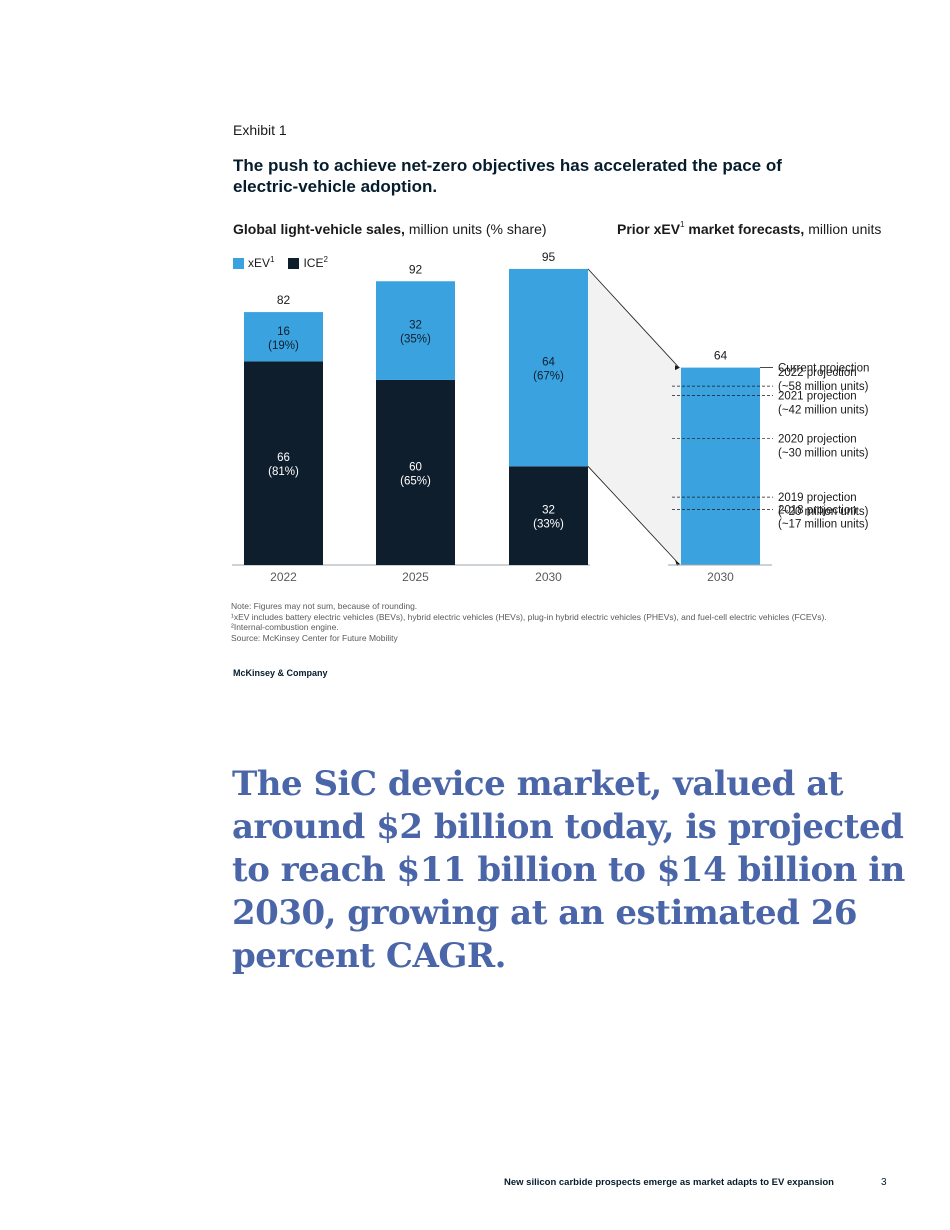 The width and height of the screenshot is (950, 1230). Describe the element at coordinates (843, 229) in the screenshot. I see `right-subtitle-rest: million units` at that location.